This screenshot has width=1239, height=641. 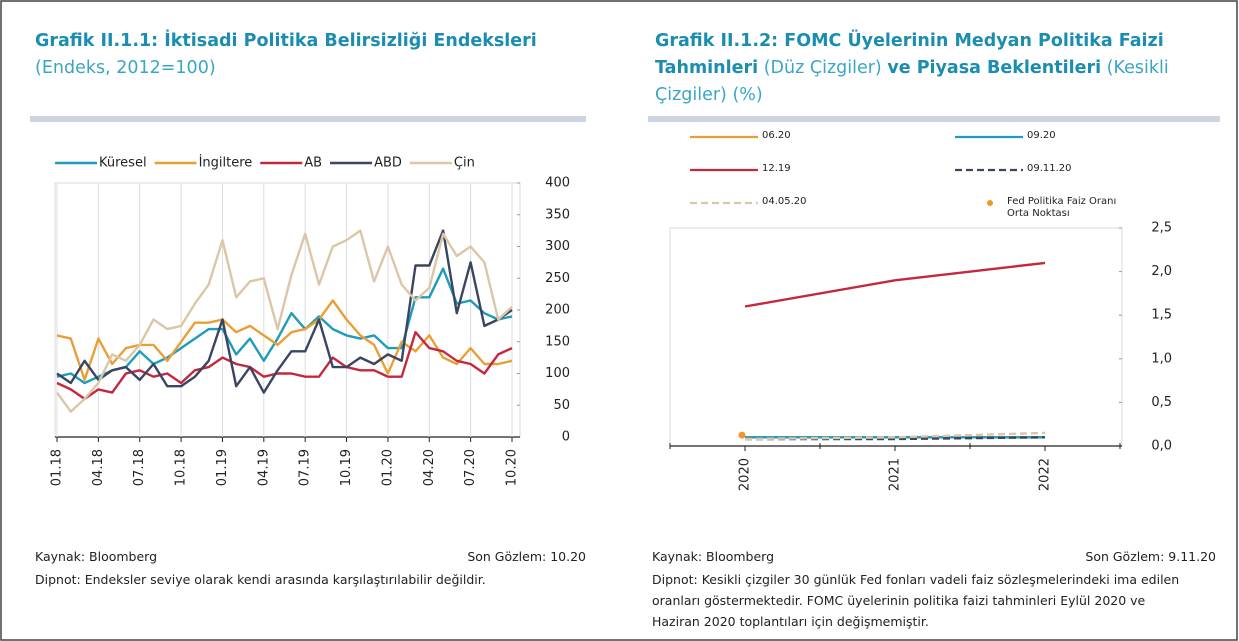 I want to click on x-tick-label: 2021, so click(x=895, y=474).